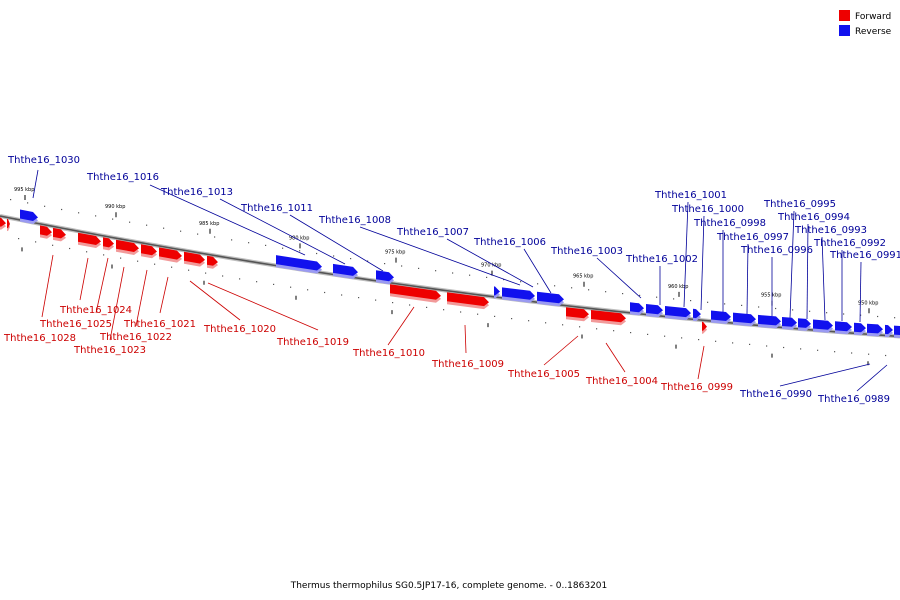  What do you see at coordinates (844, 15) in the screenshot?
I see `legend-forward-swatch` at bounding box center [844, 15].